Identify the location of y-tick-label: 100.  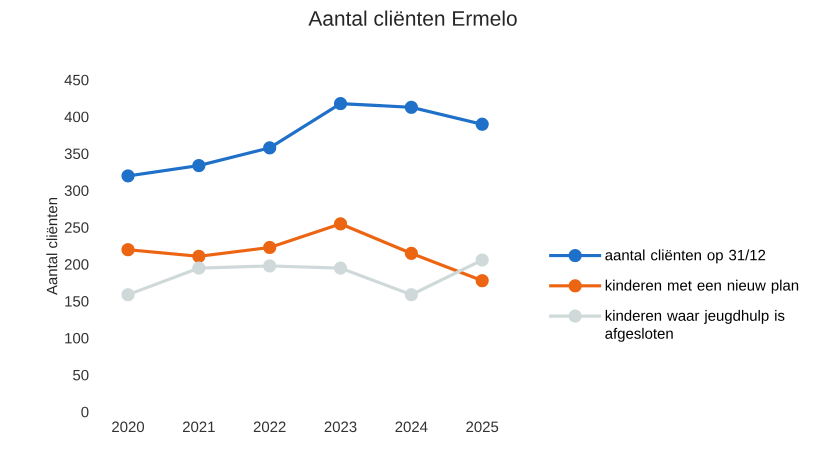
(76, 338).